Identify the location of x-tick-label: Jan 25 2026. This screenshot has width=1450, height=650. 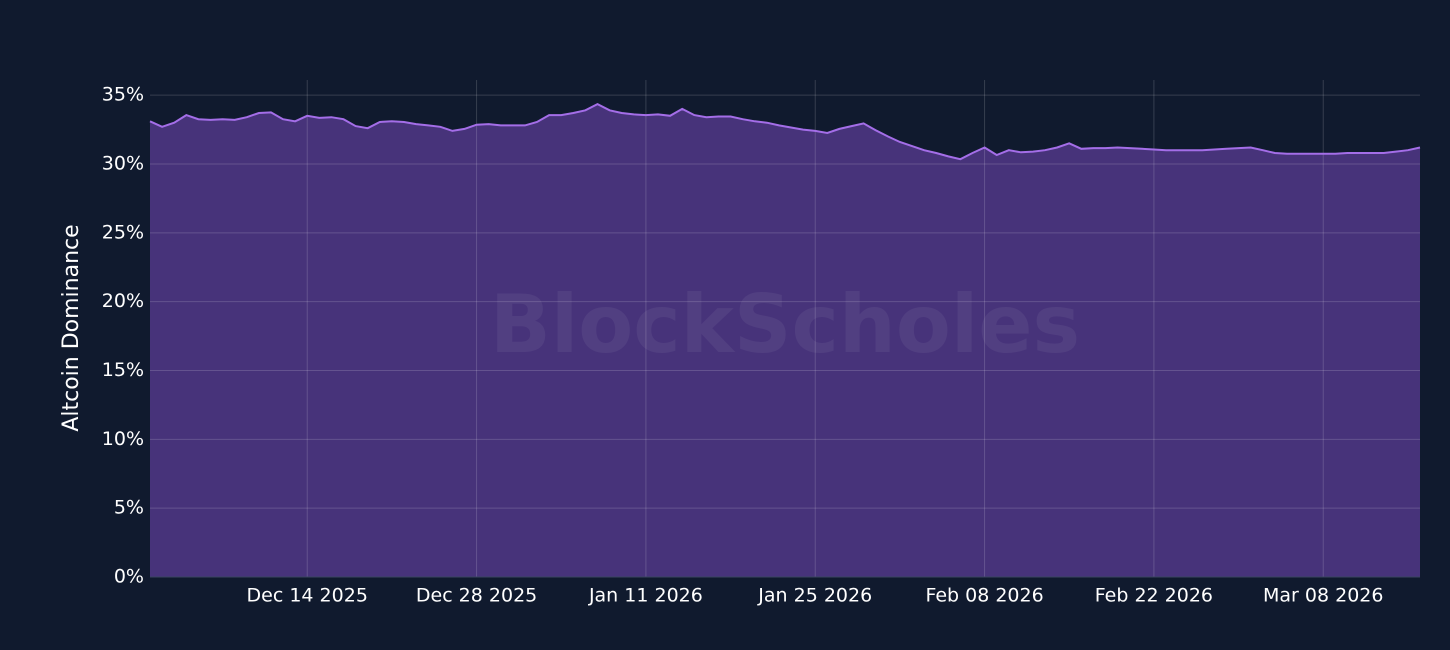
(814, 596).